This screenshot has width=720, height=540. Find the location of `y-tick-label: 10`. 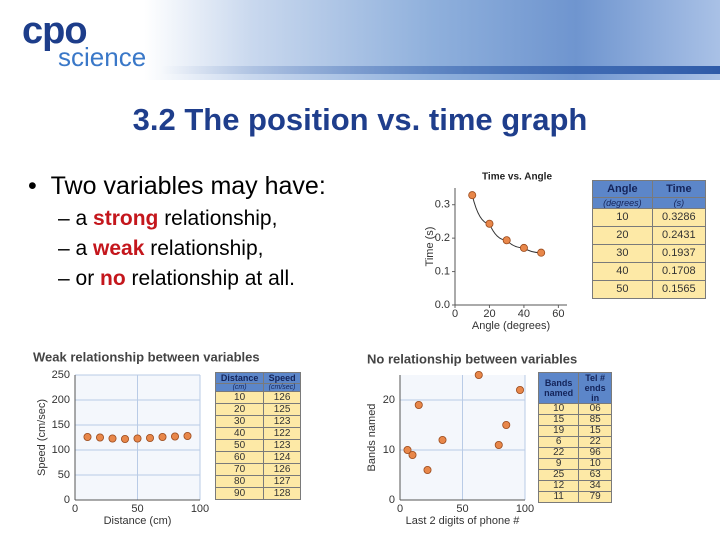

y-tick-label: 10 is located at coordinates (389, 450).